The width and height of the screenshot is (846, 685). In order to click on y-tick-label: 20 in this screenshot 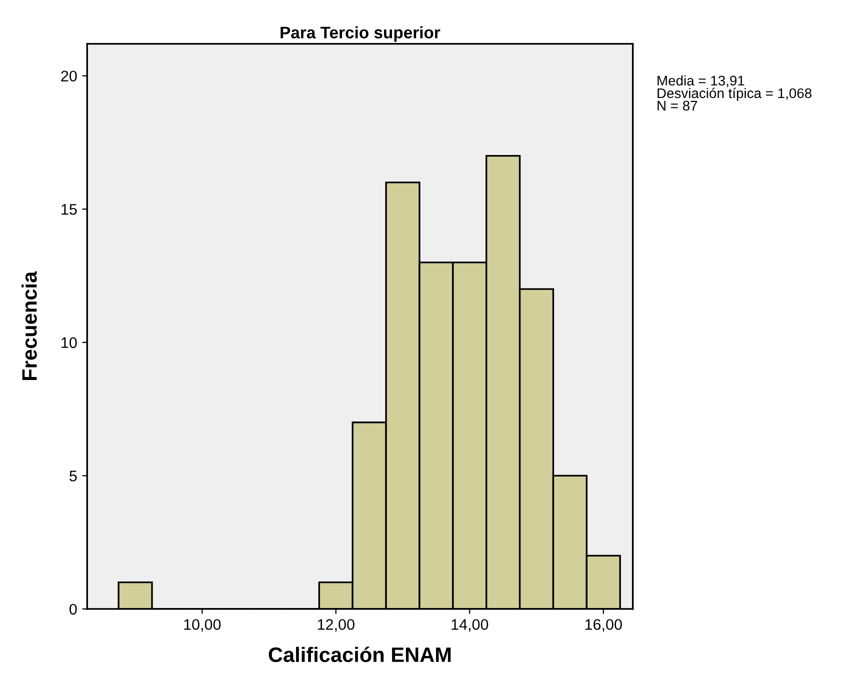, I will do `click(69, 76)`.